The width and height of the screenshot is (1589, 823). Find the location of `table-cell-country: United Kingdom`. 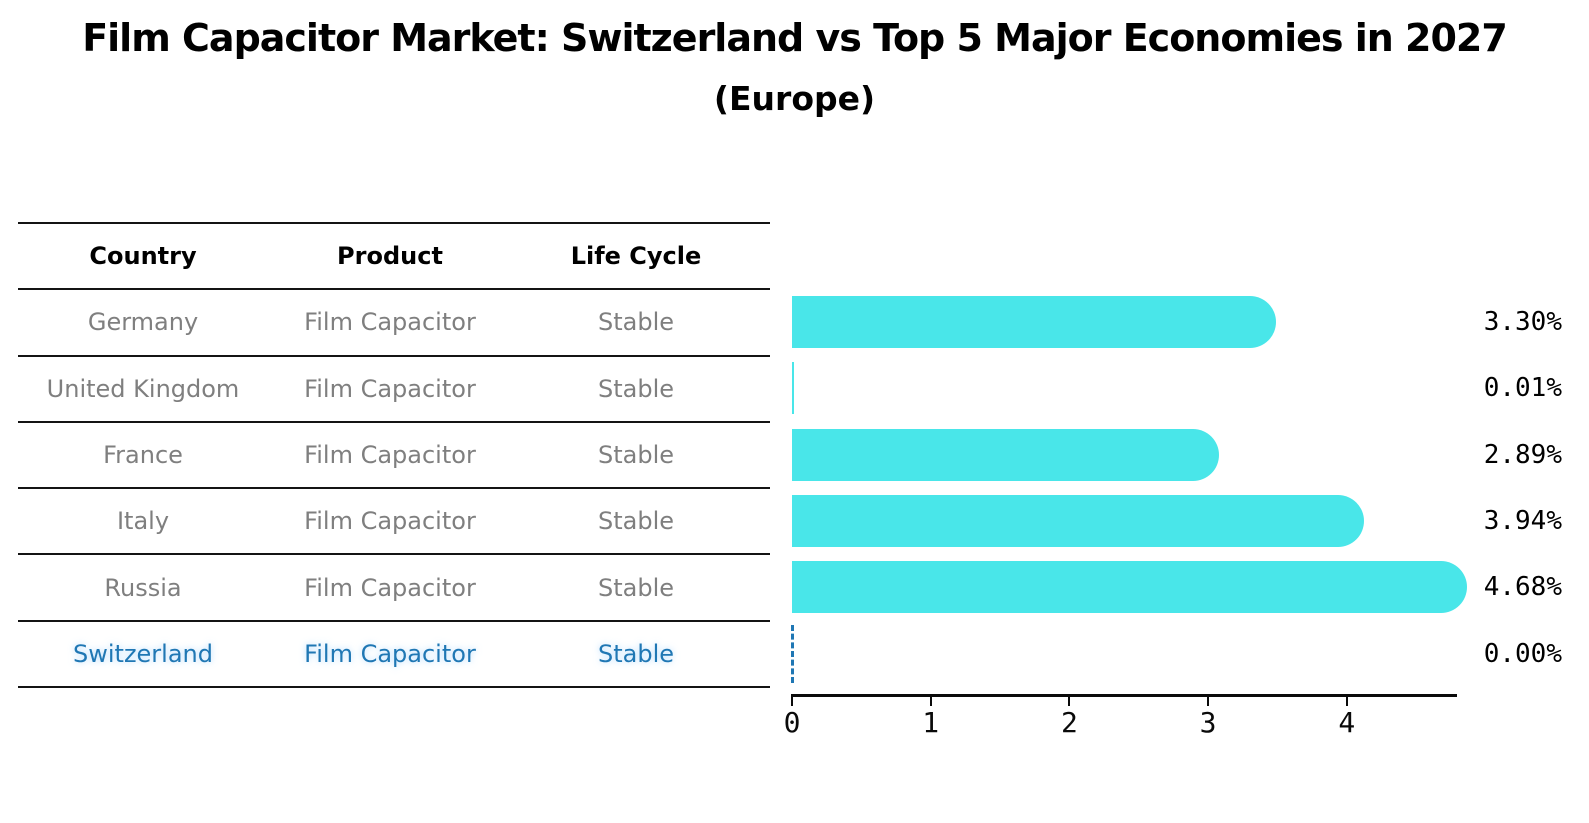

table-cell-country: United Kingdom is located at coordinates (143, 388).